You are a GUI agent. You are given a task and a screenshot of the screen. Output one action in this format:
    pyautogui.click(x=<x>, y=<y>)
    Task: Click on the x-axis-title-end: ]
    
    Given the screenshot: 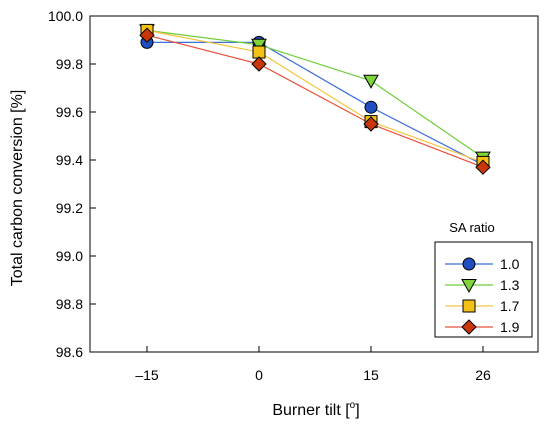 What is the action you would take?
    pyautogui.click(x=357, y=410)
    